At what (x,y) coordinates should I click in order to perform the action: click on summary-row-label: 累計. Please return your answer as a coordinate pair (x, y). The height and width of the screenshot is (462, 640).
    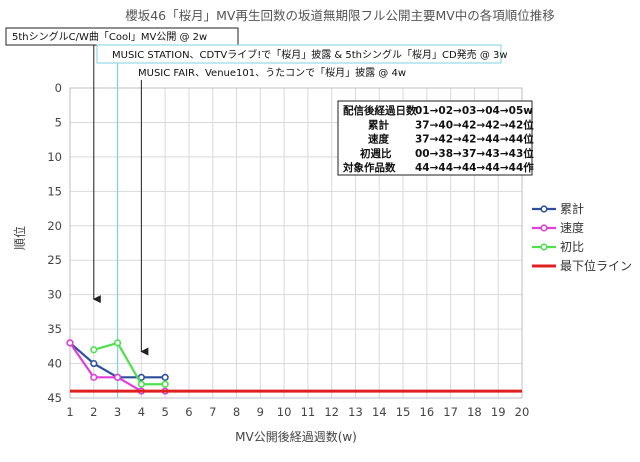
    Looking at the image, I should click on (378, 124).